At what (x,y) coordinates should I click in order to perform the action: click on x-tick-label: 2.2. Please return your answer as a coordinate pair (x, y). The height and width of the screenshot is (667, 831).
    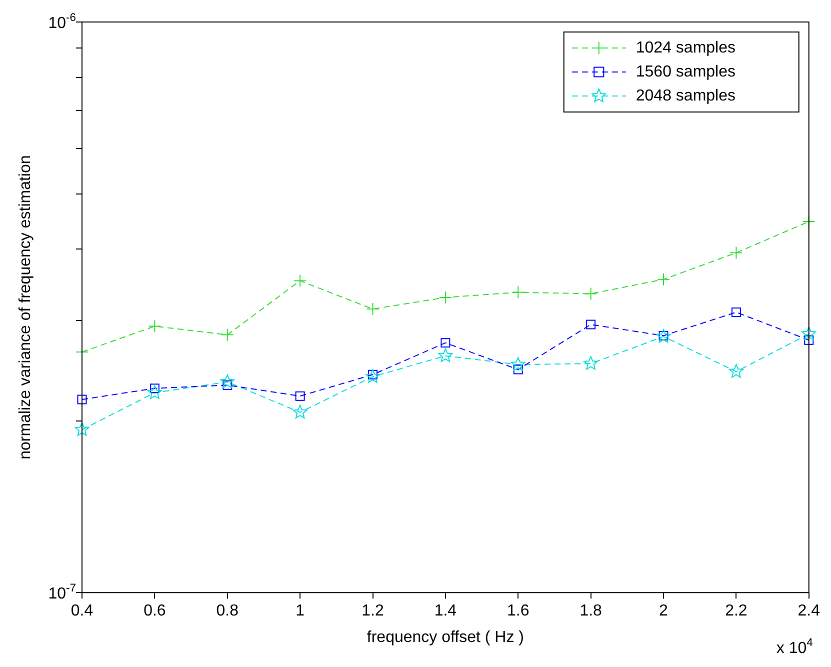
    Looking at the image, I should click on (736, 611).